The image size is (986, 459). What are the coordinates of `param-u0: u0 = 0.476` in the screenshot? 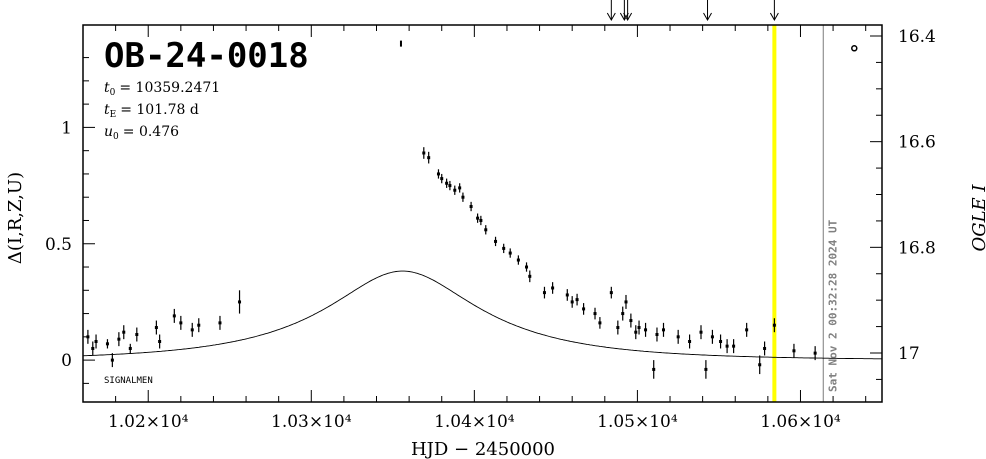 It's located at (141, 133).